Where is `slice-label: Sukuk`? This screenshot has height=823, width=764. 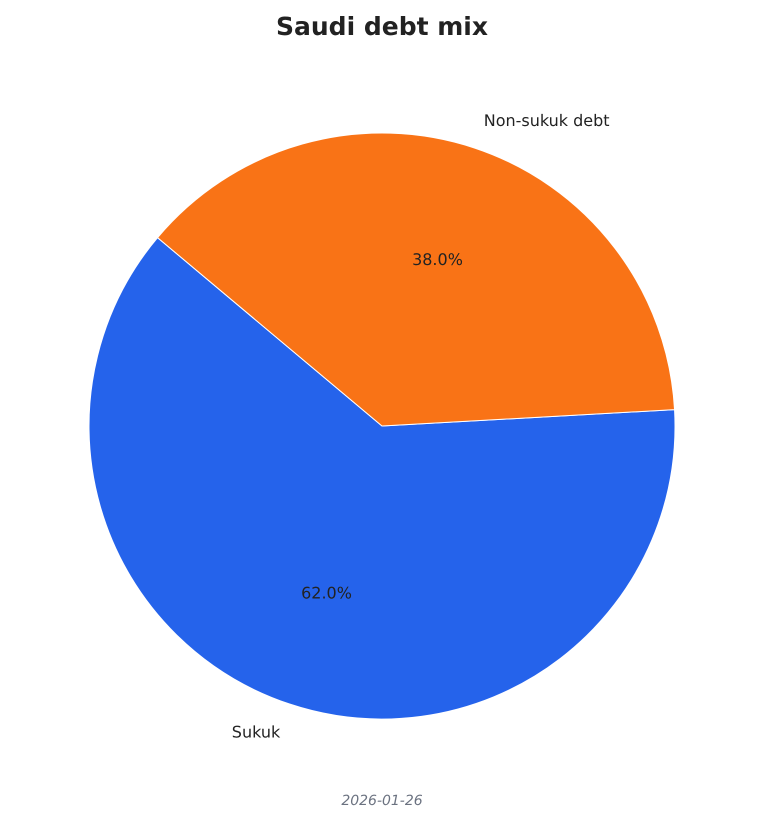
slice-label: Sukuk is located at coordinates (256, 732).